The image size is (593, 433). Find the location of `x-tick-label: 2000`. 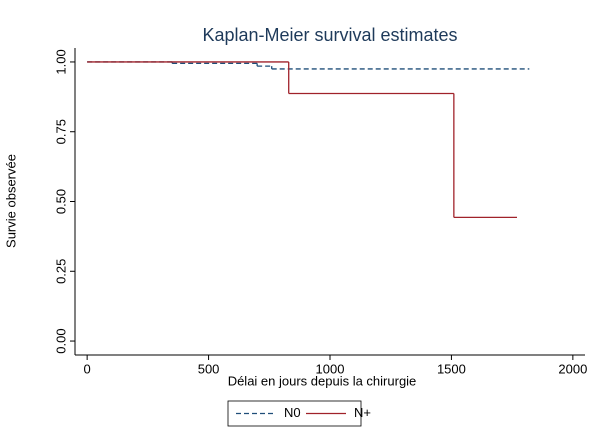

x-tick-label: 2000 is located at coordinates (572, 368).